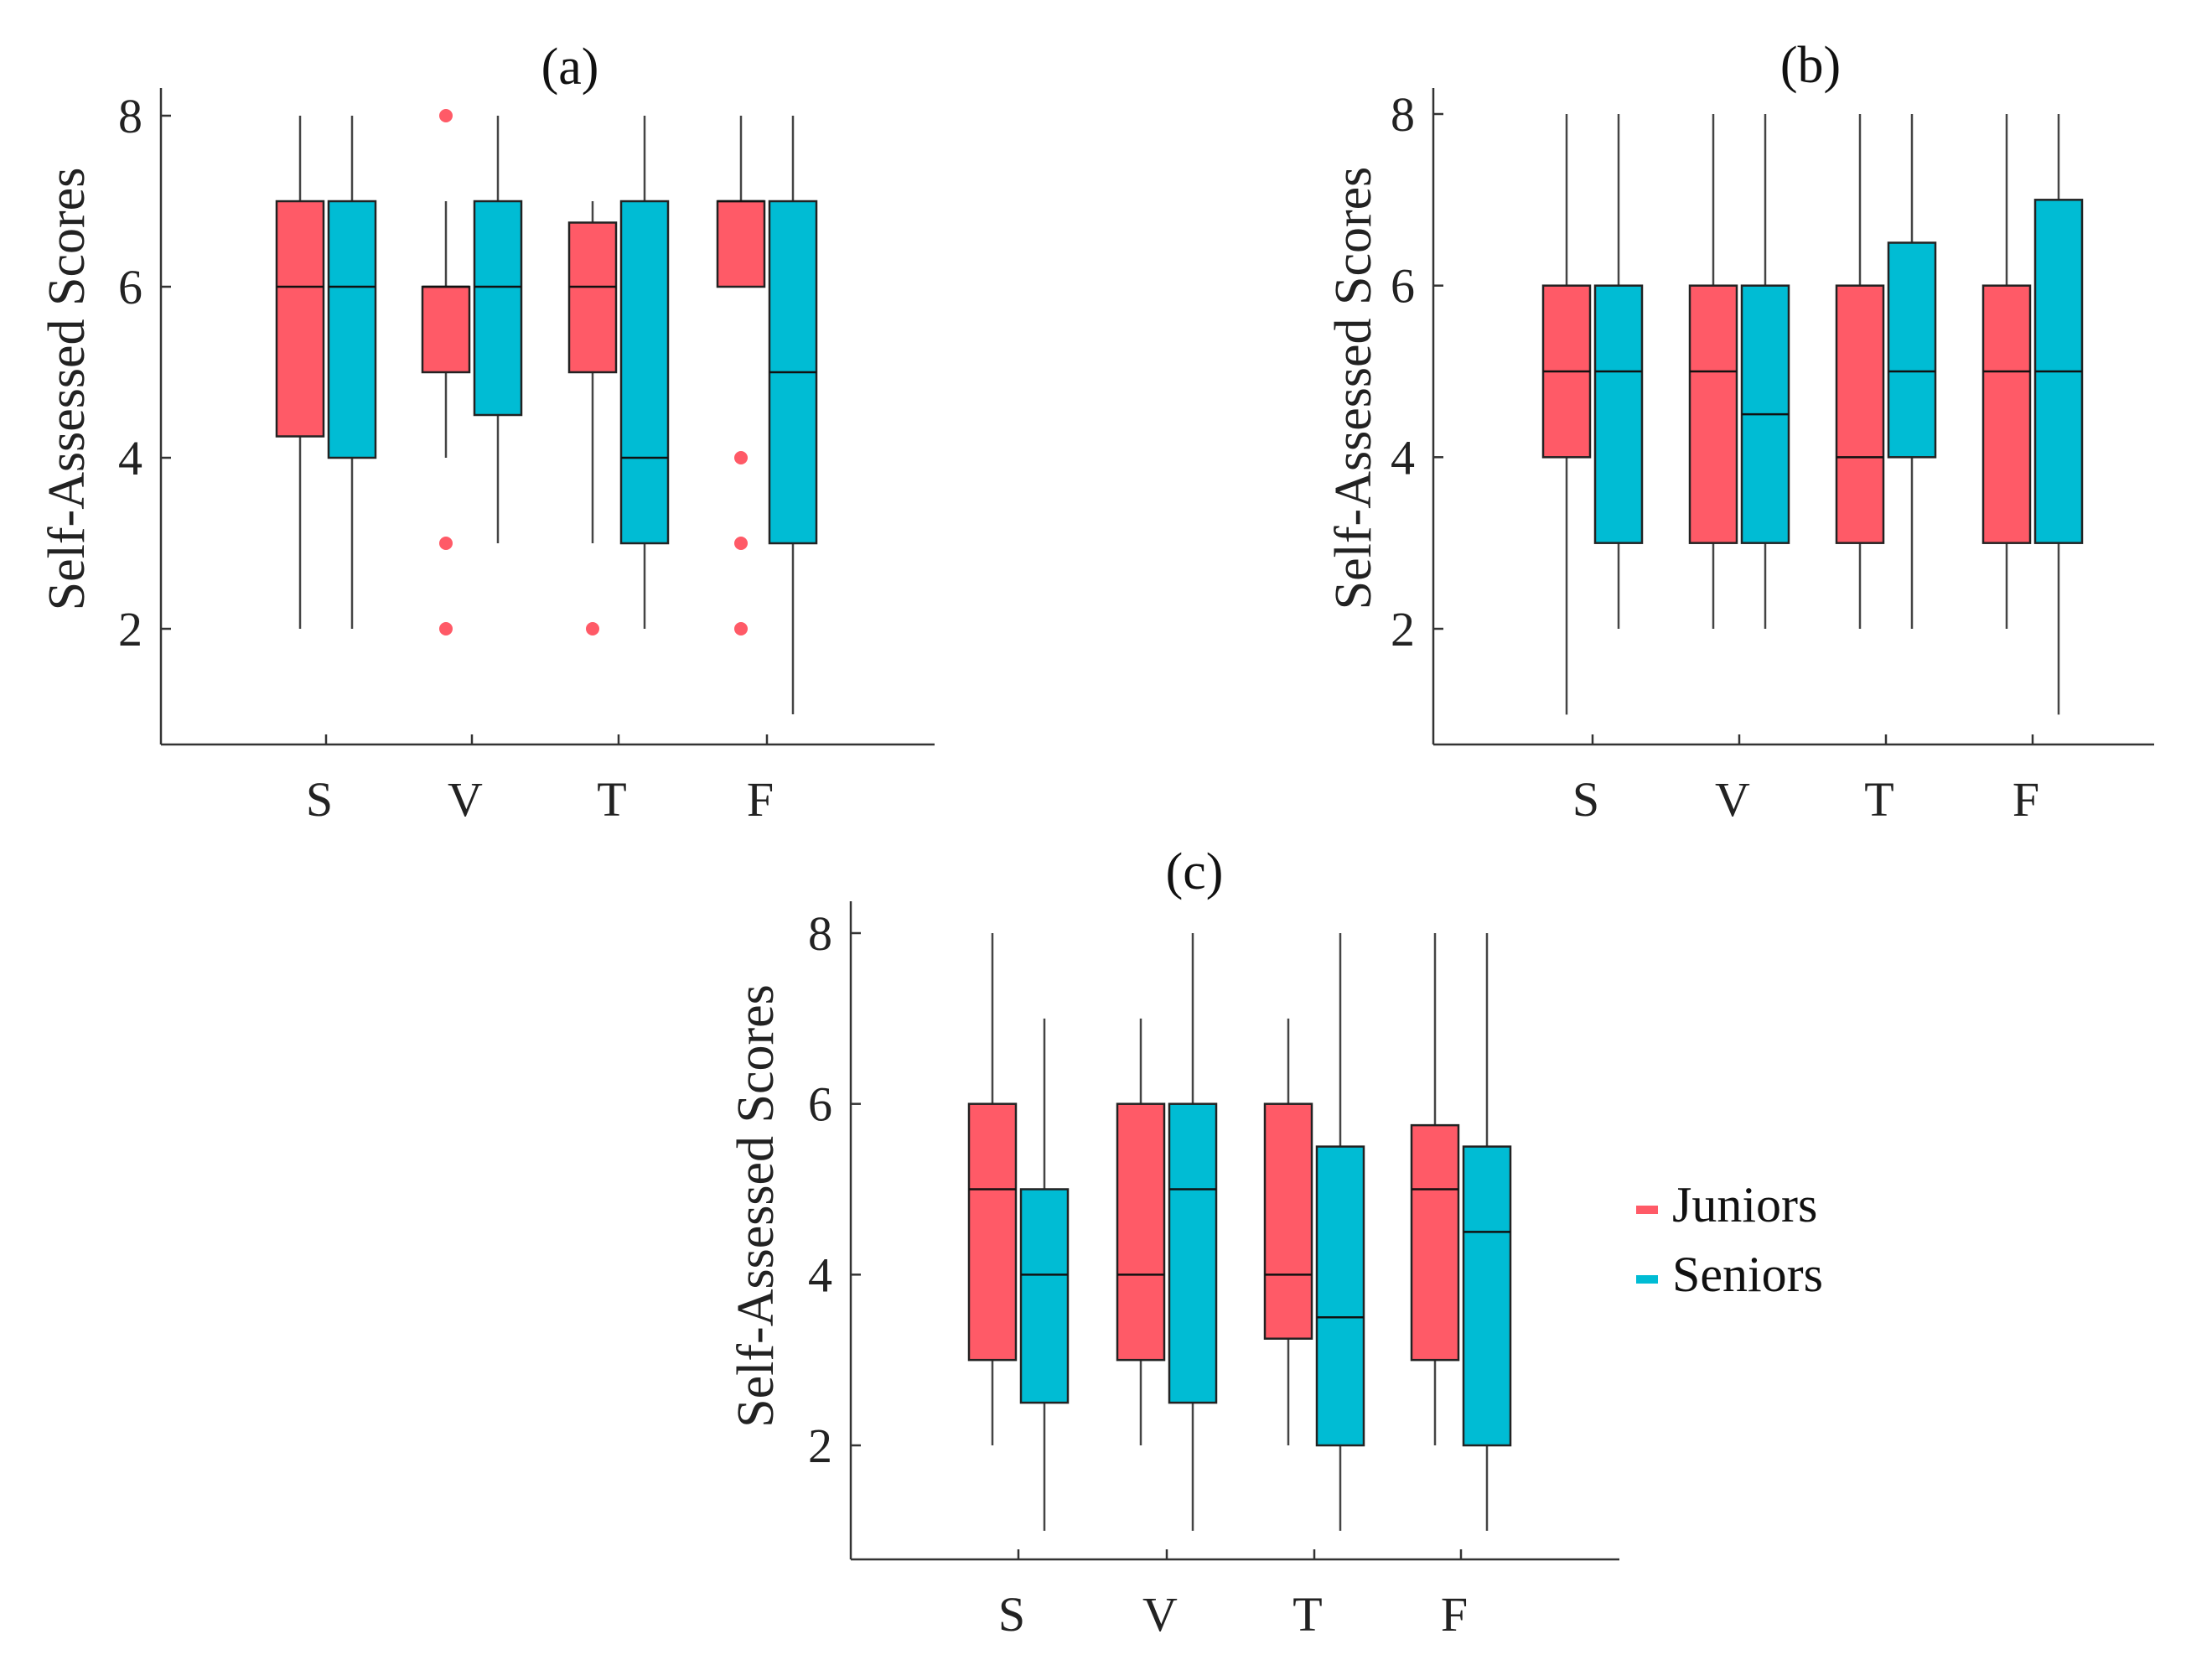 This screenshot has height=1660, width=2212. Describe the element at coordinates (1747, 1274) in the screenshot. I see `legend-label-seniors: Seniors` at that location.